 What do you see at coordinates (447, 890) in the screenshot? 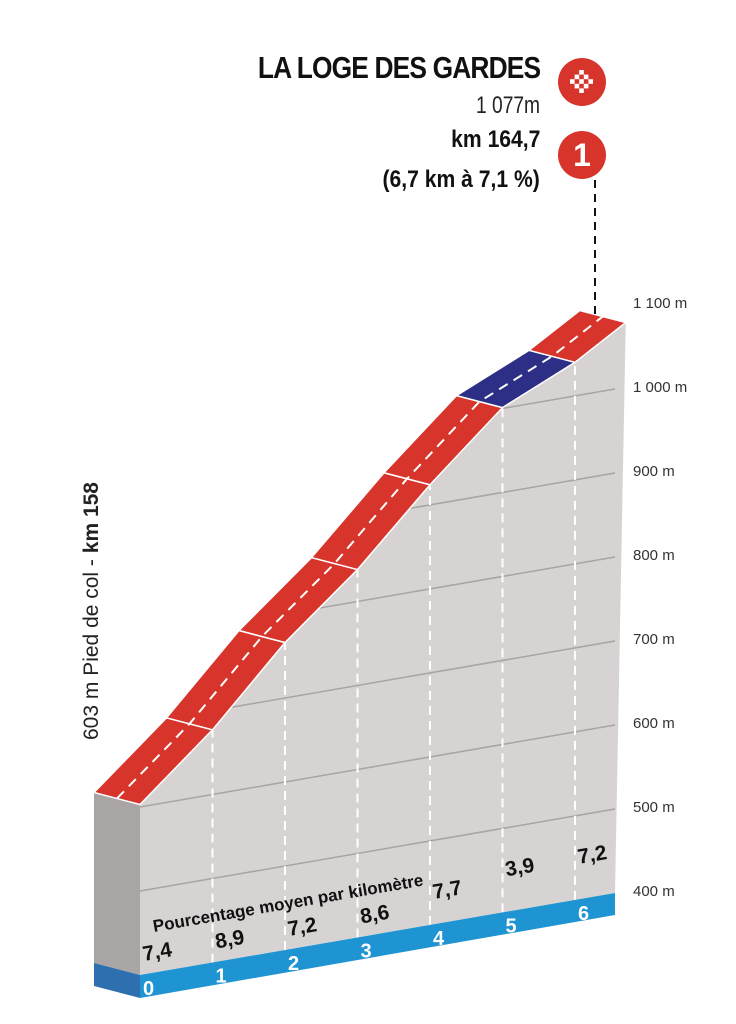
I see `gradient-label: 7,7` at bounding box center [447, 890].